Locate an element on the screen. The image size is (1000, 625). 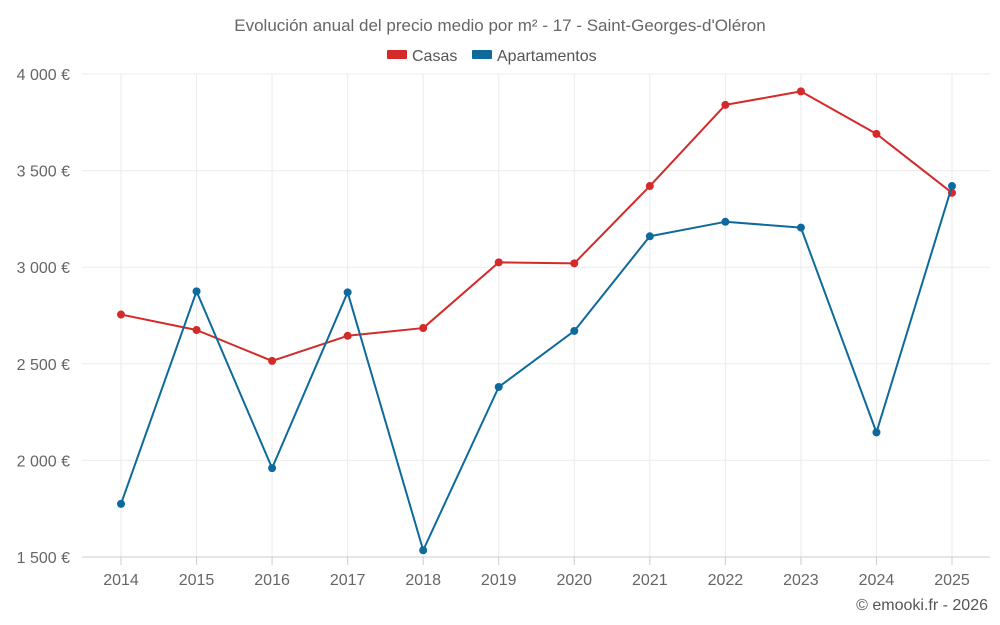
legend-swatch-casas is located at coordinates (397, 54).